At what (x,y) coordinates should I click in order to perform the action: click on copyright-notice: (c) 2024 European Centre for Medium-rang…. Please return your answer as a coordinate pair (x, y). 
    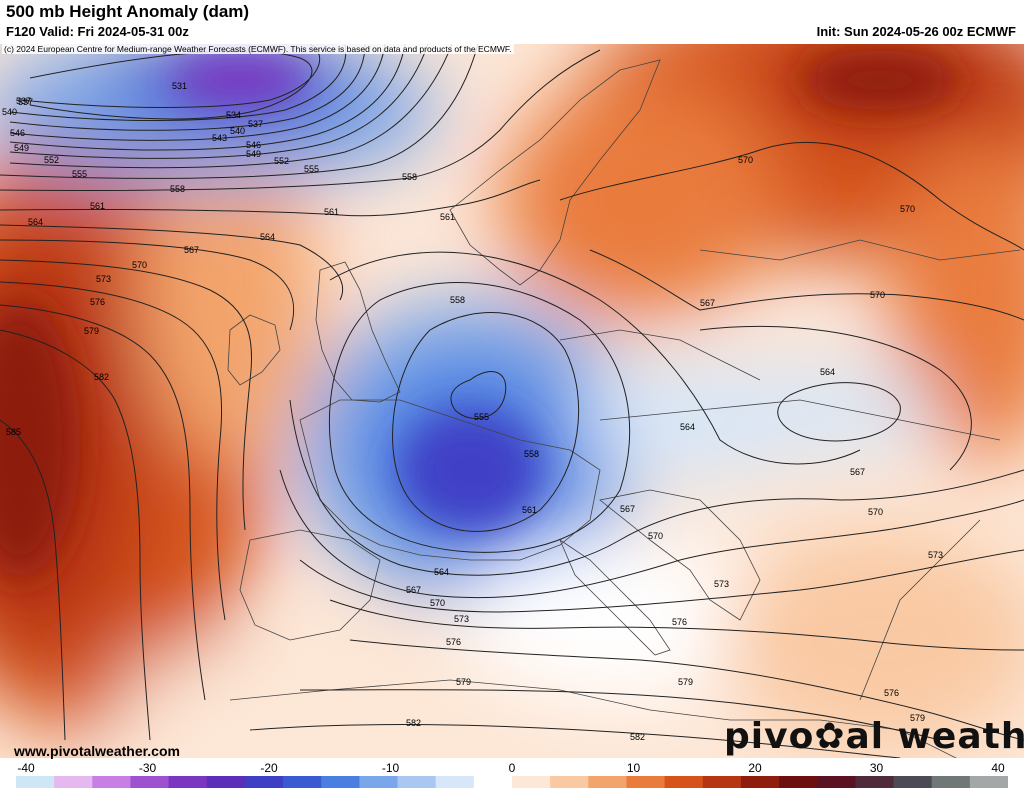
    Looking at the image, I should click on (258, 49).